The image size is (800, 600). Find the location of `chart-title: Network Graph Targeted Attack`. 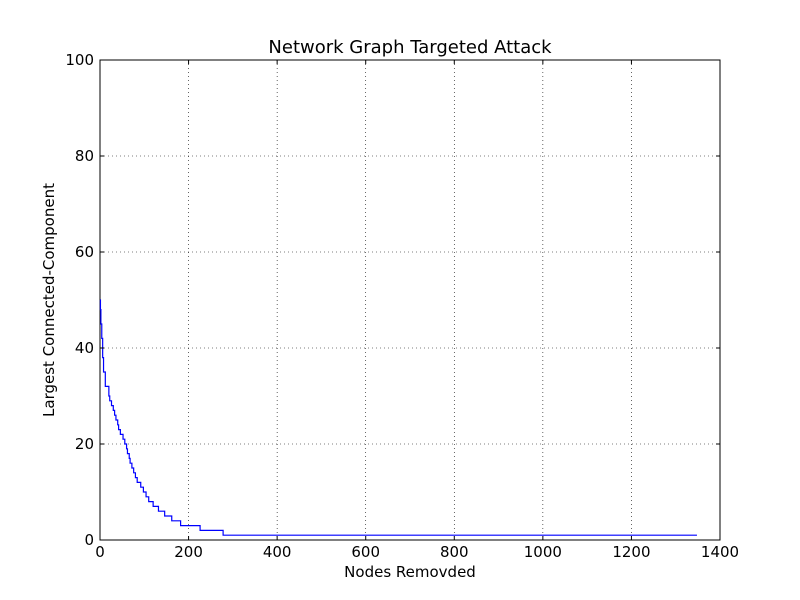

chart-title: Network Graph Targeted Attack is located at coordinates (410, 47).